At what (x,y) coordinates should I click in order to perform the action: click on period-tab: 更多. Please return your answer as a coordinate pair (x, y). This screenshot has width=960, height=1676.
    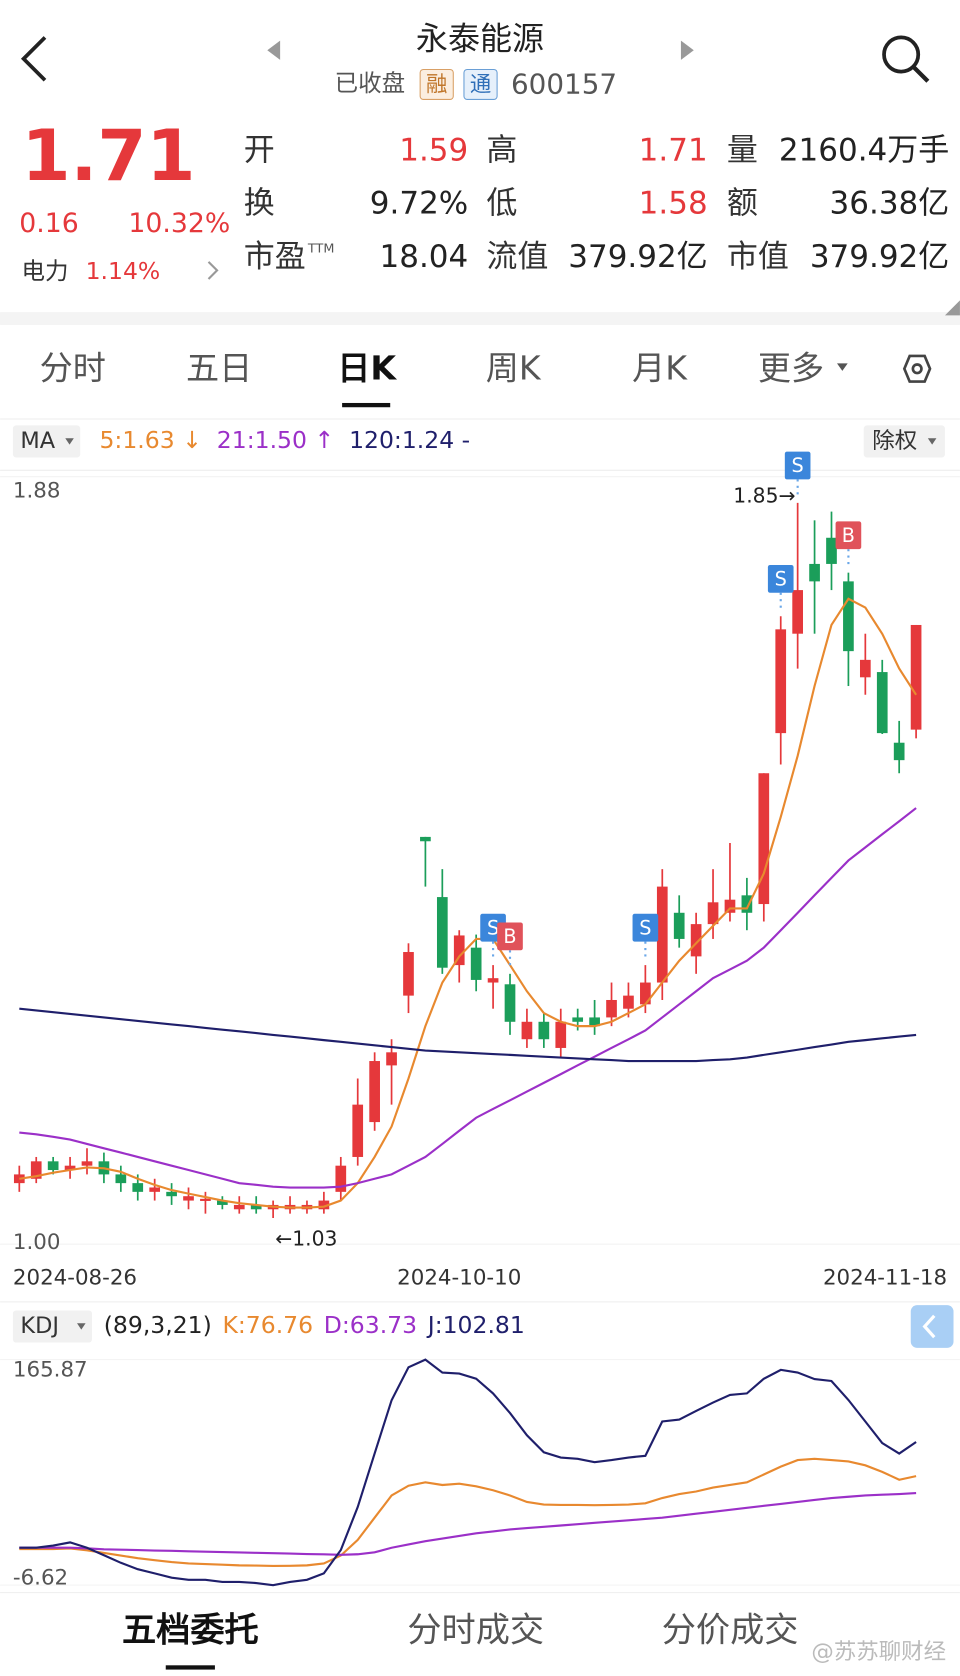
    Looking at the image, I should click on (791, 367).